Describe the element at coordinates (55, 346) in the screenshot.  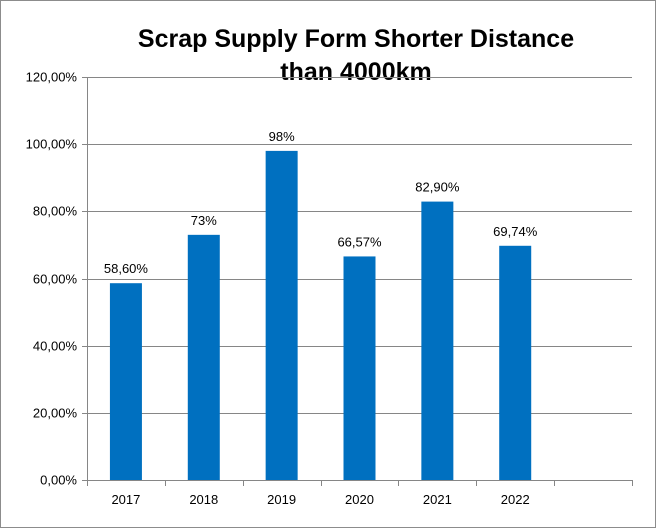
I see `y-tick-label: 40,00%` at that location.